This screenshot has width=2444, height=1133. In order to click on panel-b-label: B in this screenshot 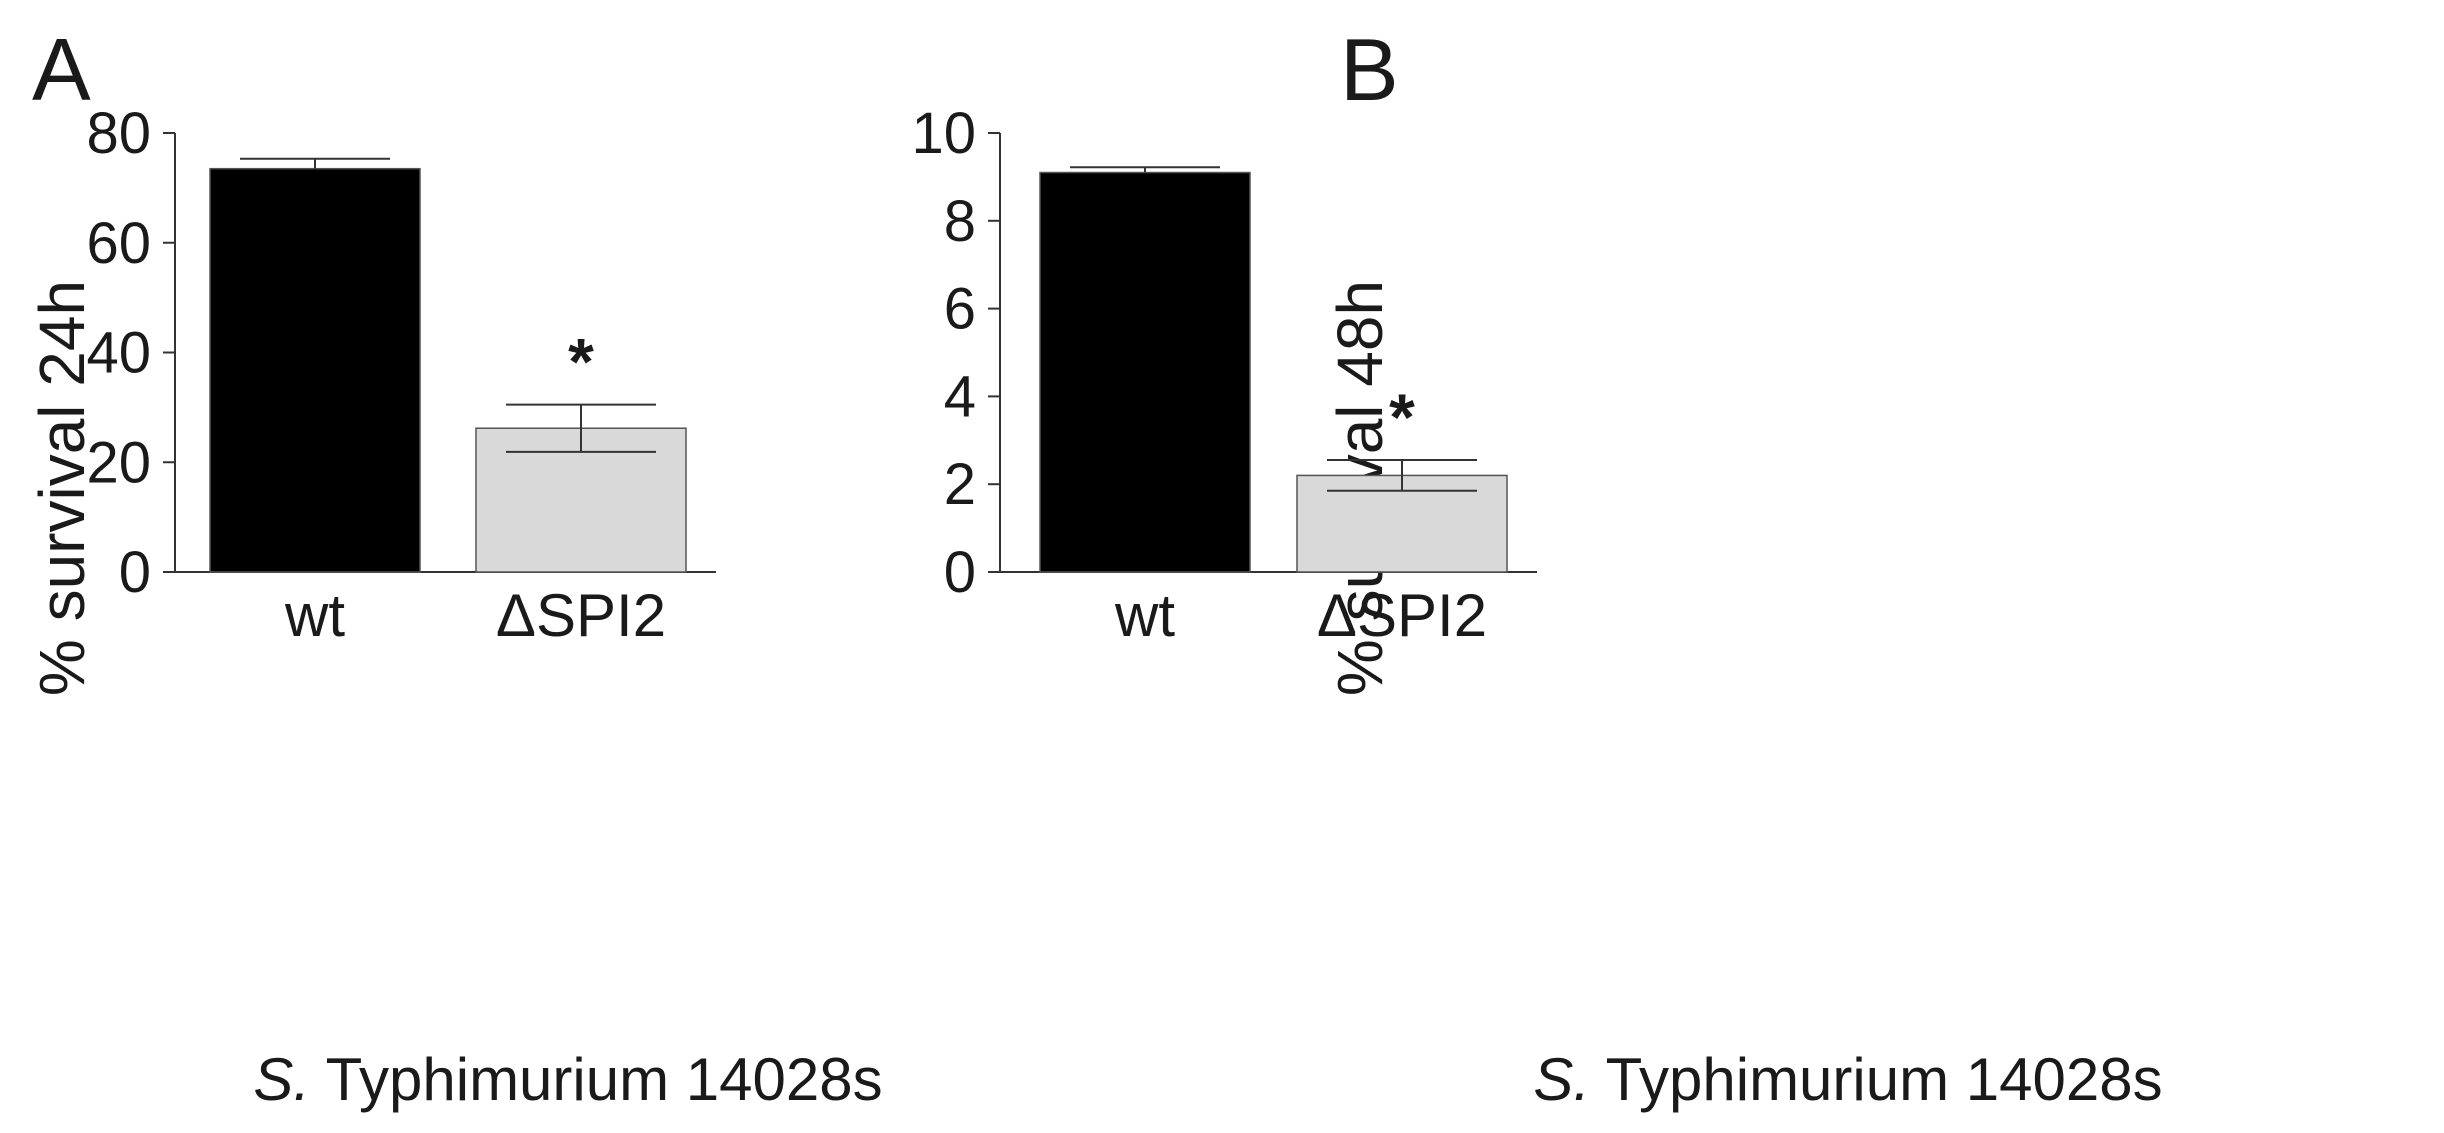, I will do `click(1369, 69)`.